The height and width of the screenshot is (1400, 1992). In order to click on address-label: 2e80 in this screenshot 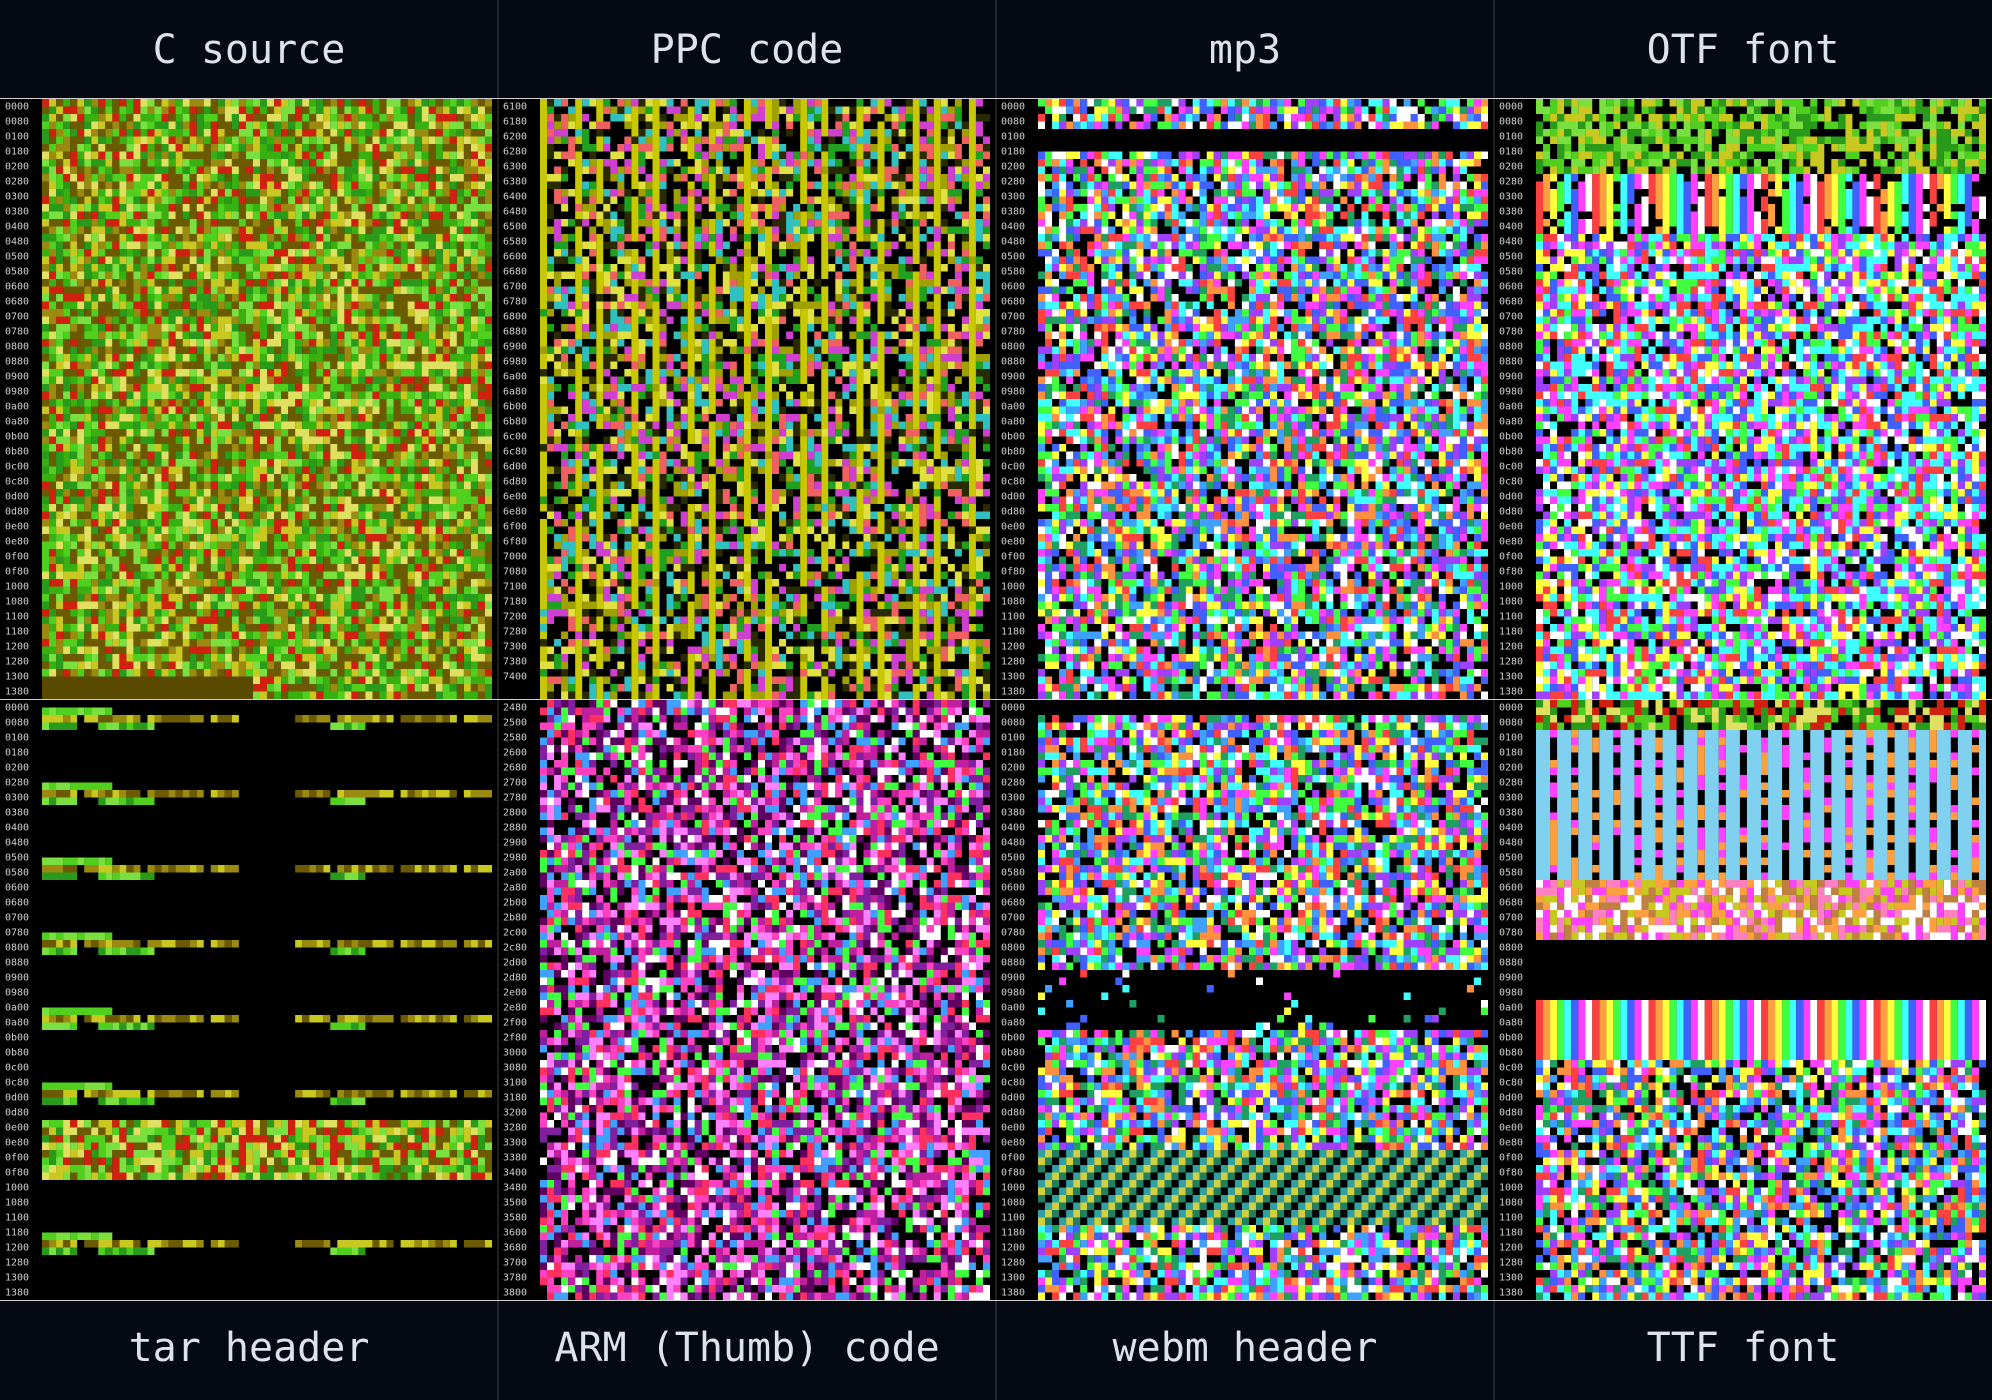, I will do `click(515, 1008)`.